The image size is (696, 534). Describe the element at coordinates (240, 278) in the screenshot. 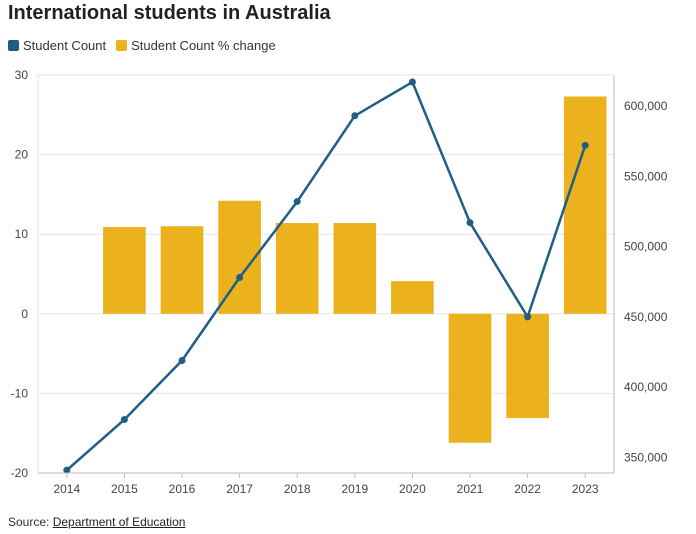

I see `point-2017` at that location.